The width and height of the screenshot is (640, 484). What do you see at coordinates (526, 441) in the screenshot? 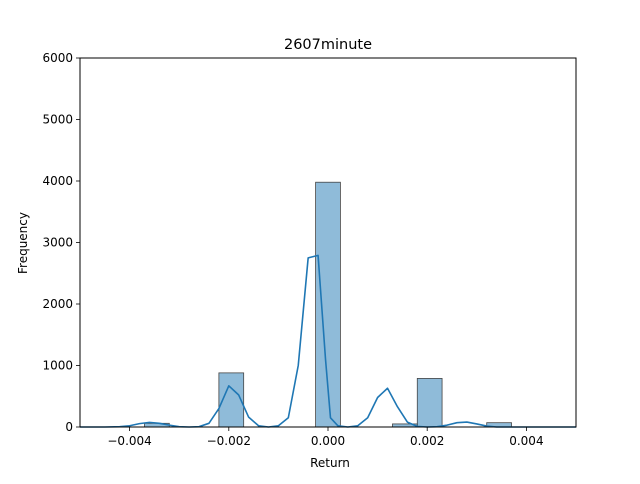
I see `x-tick-label-4: 0.004` at bounding box center [526, 441].